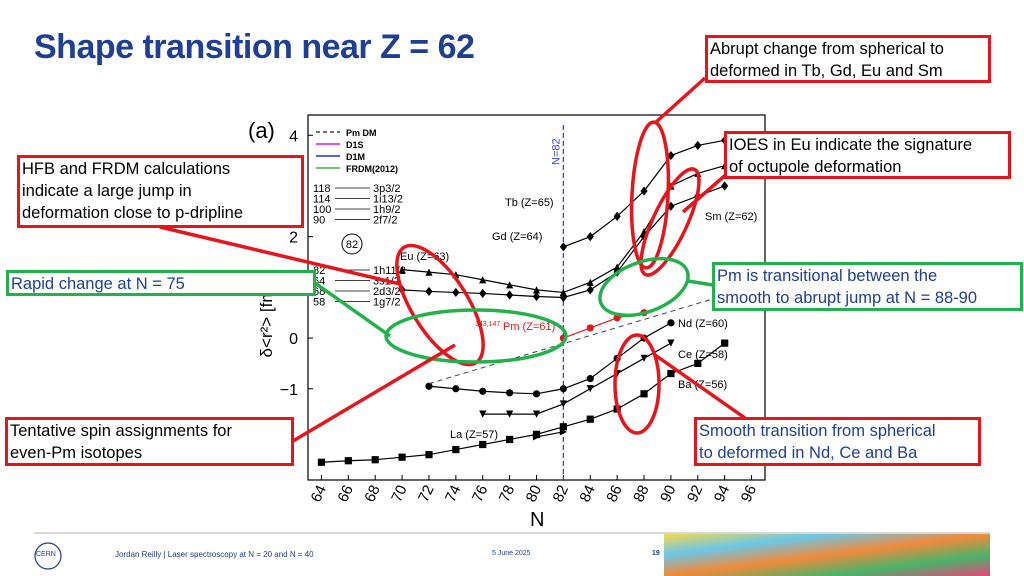 This screenshot has width=1024, height=576. Describe the element at coordinates (827, 49) in the screenshot. I see `callout-line: Abrupt change from spherical to` at that location.